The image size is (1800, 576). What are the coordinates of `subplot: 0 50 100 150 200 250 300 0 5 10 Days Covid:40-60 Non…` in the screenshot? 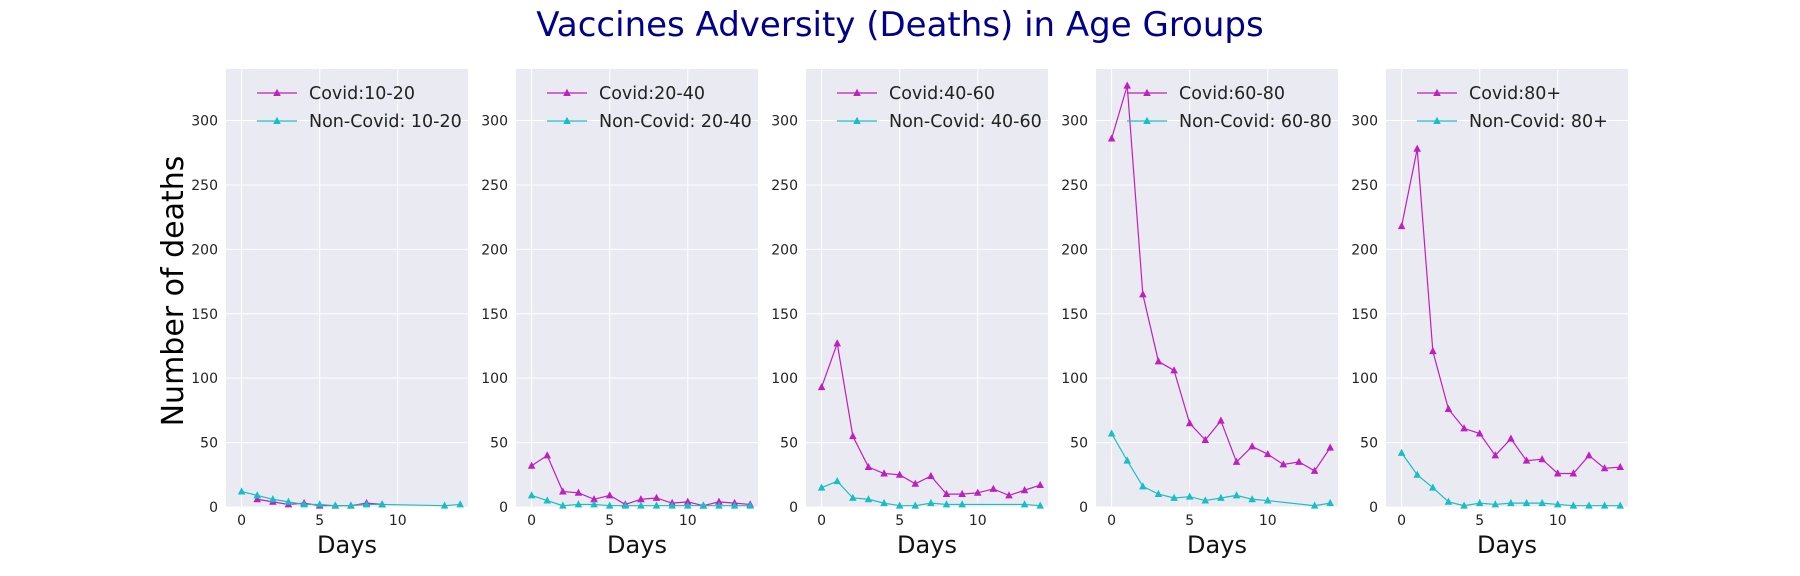 It's located at (909, 314).